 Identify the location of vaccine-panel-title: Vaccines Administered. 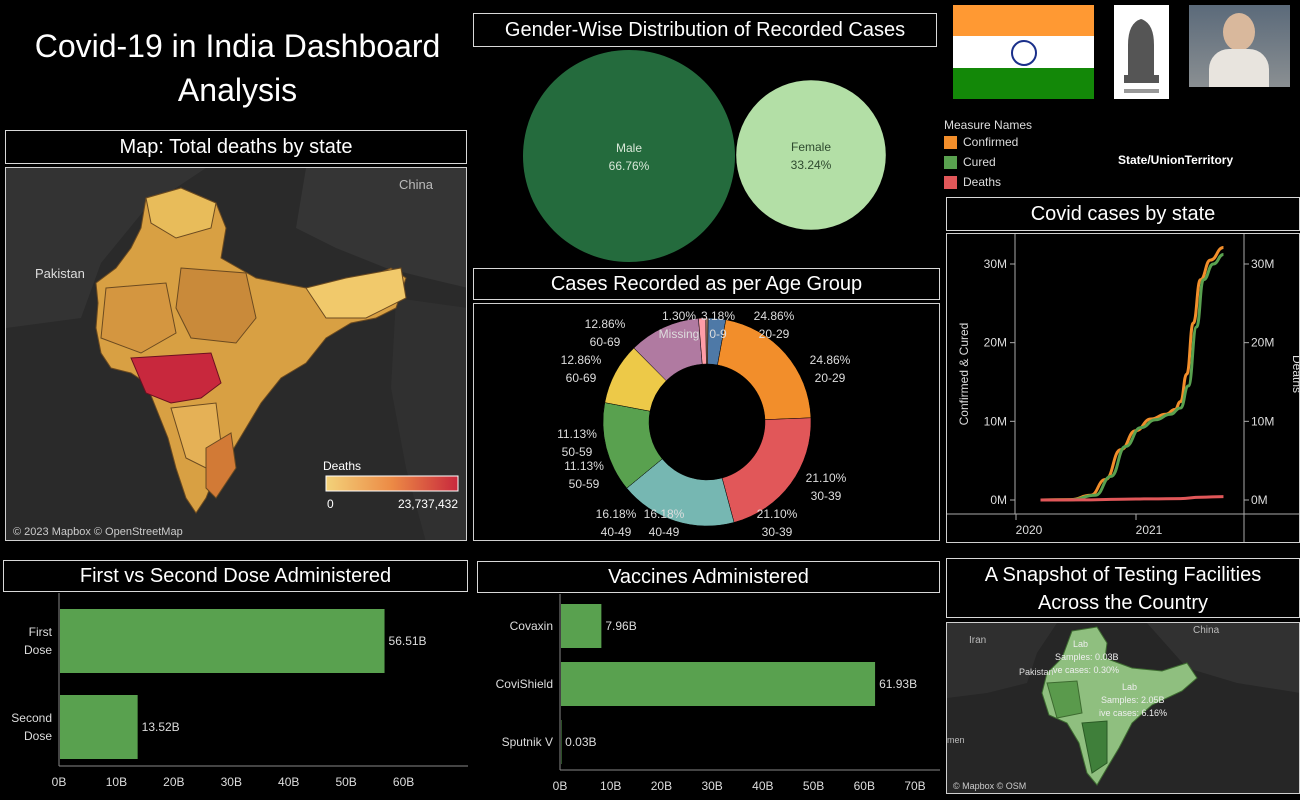
(708, 577).